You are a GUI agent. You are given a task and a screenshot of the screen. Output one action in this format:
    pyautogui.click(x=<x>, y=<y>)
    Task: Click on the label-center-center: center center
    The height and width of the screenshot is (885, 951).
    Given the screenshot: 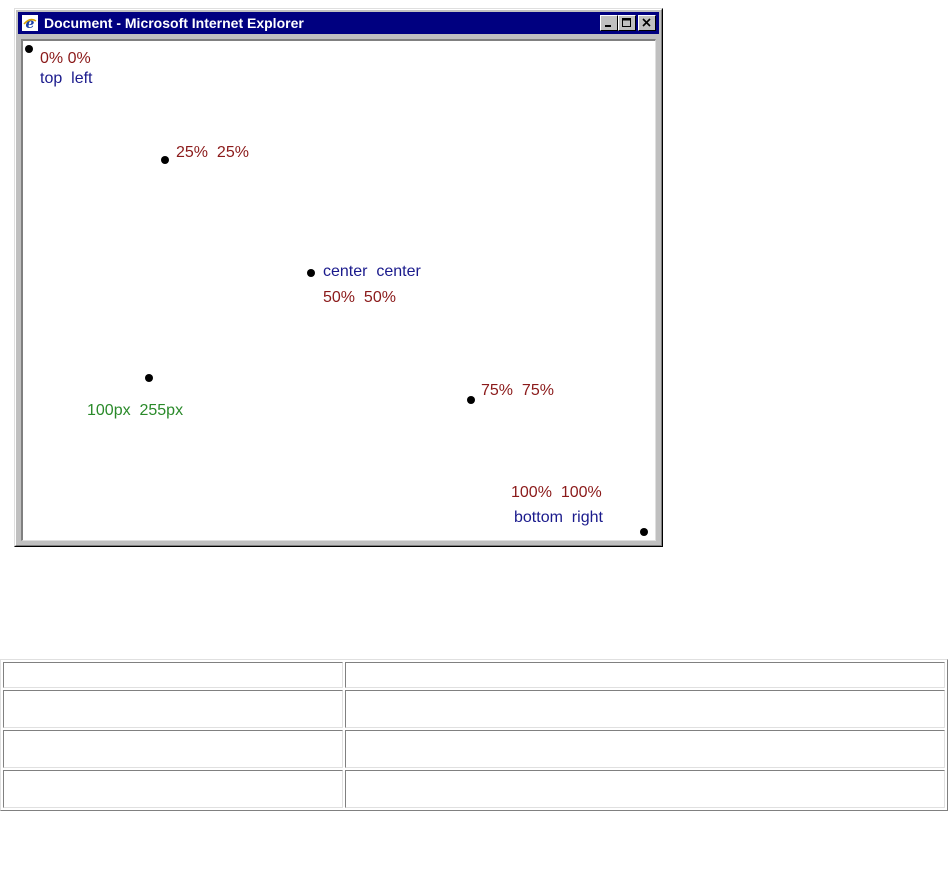 What is the action you would take?
    pyautogui.click(x=372, y=271)
    